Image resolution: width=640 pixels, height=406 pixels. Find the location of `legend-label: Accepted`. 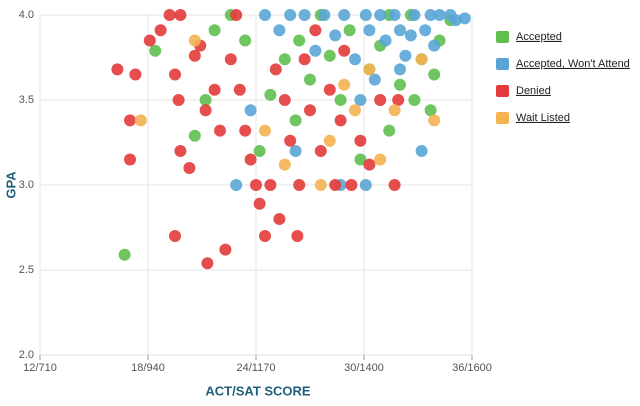

legend-label: Accepted is located at coordinates (539, 37).